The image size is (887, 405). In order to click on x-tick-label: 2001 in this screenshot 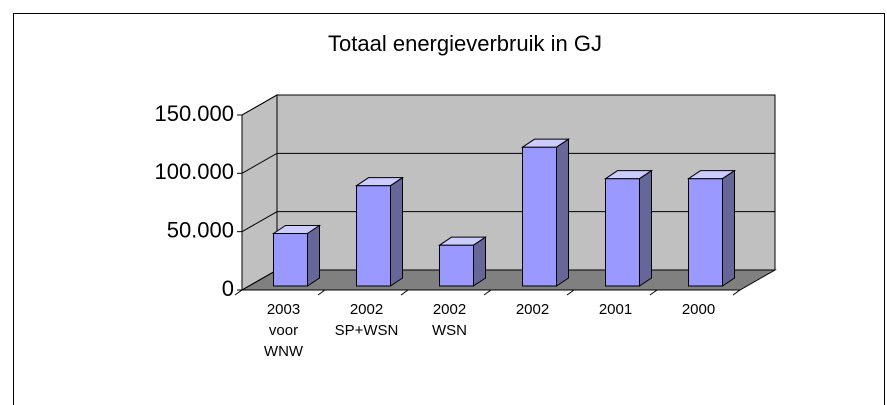, I will do `click(615, 309)`.